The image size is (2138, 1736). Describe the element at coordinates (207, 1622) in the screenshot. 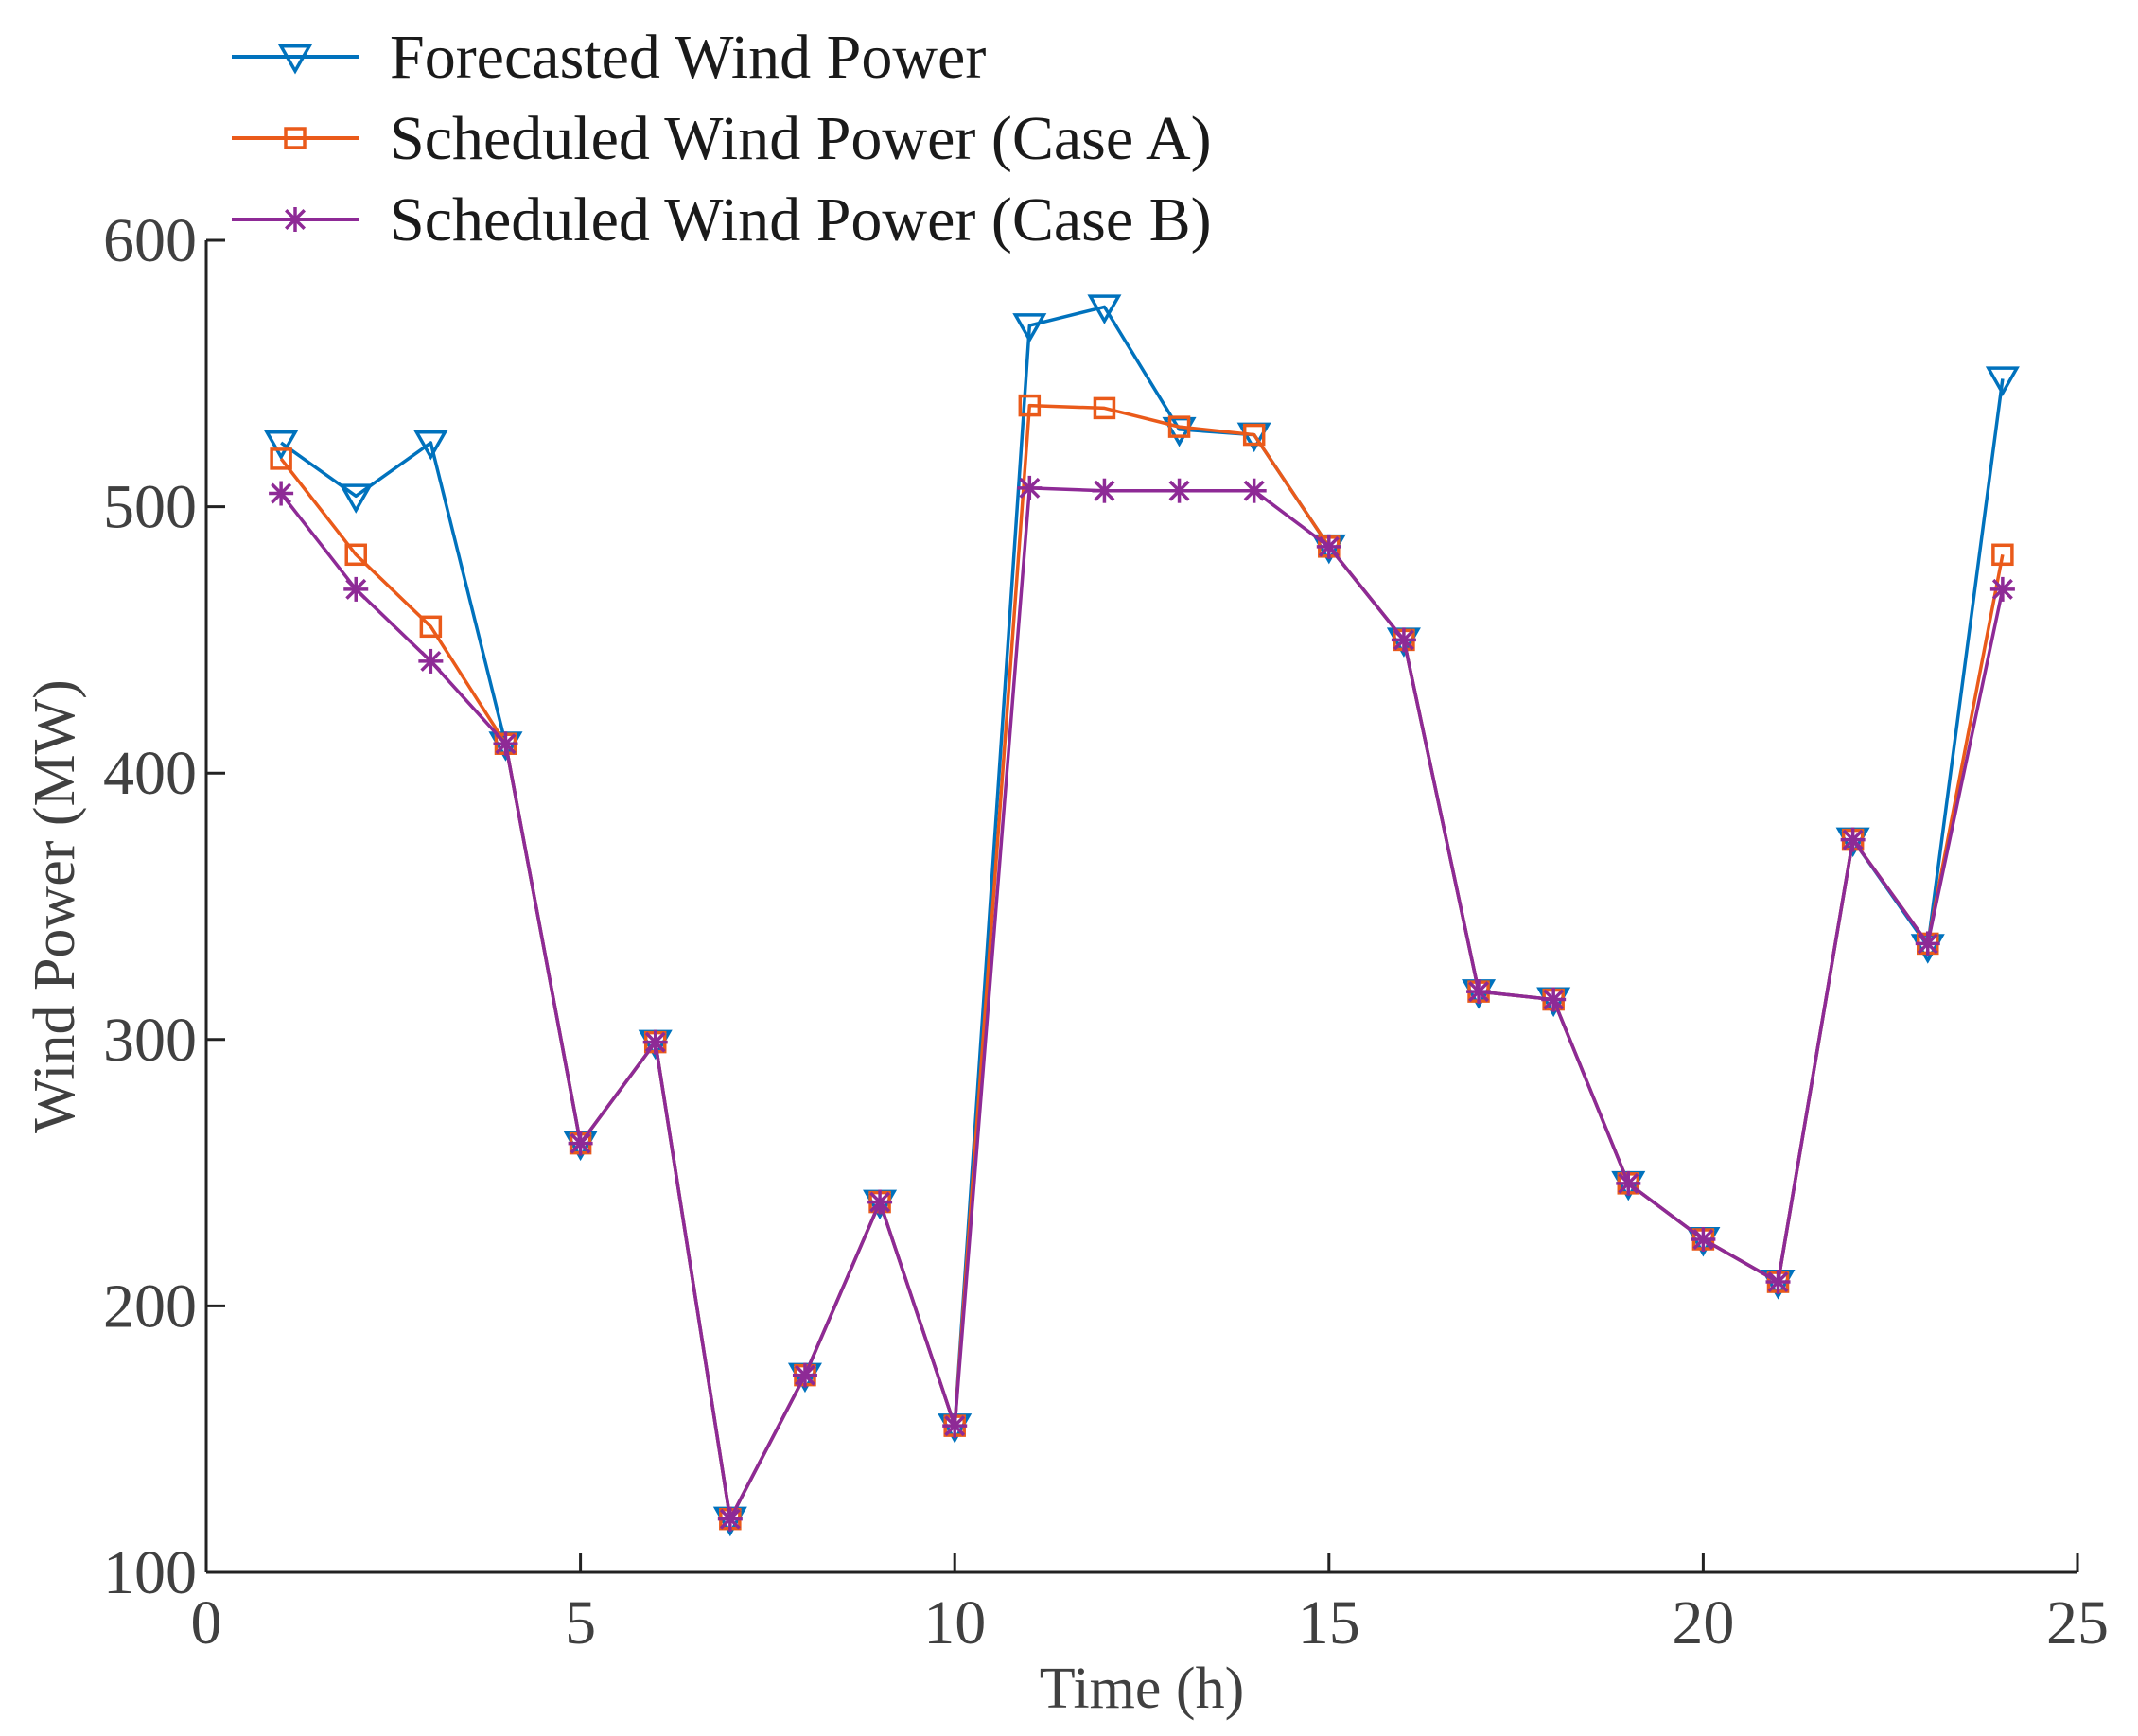

I see `x-tick-label: 0` at that location.